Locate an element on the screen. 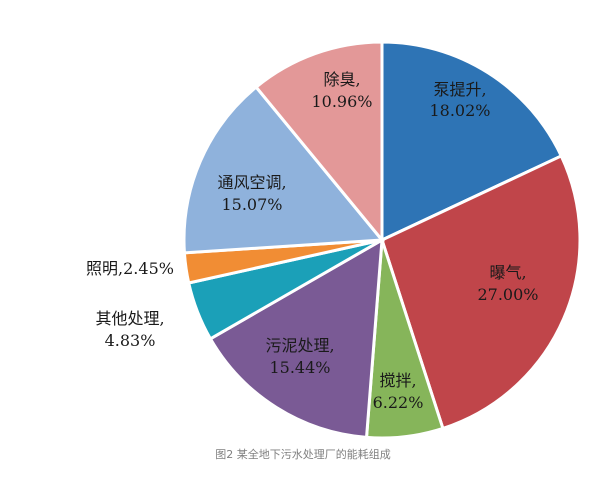 This screenshot has height=490, width=606. slice-name-1: 泵提升, is located at coordinates (459, 89).